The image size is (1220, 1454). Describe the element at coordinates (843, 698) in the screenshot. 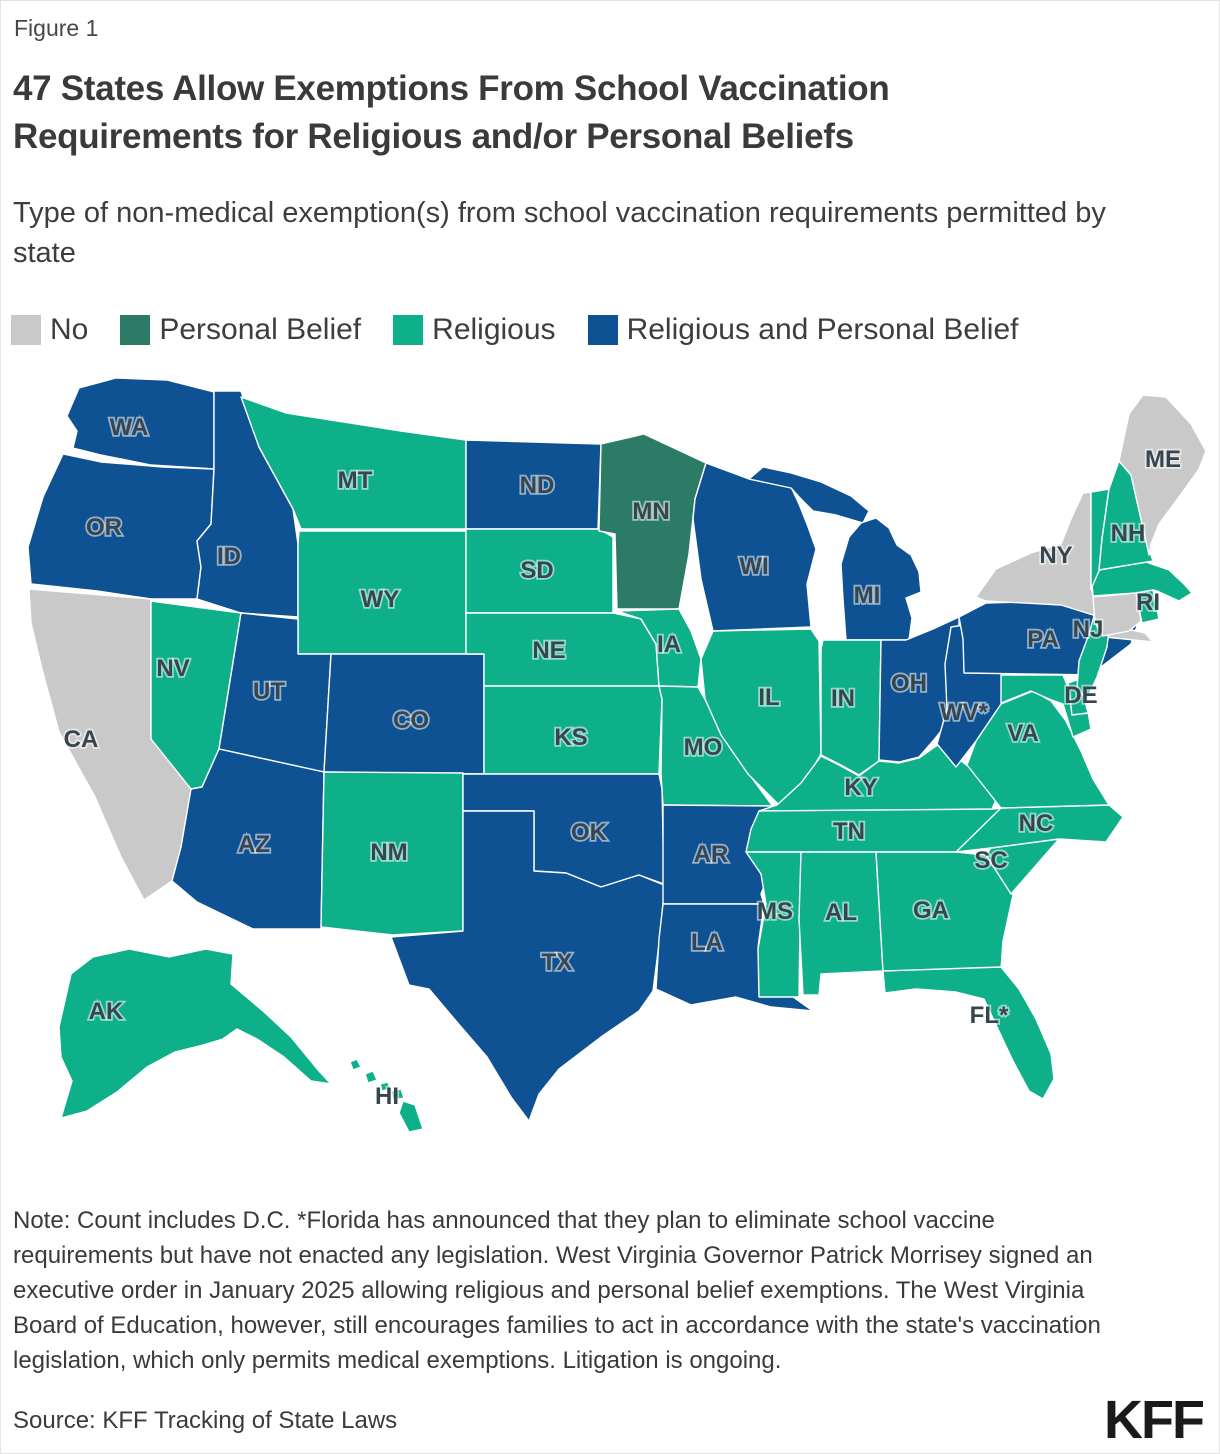

I see `state-label-in: IN` at that location.